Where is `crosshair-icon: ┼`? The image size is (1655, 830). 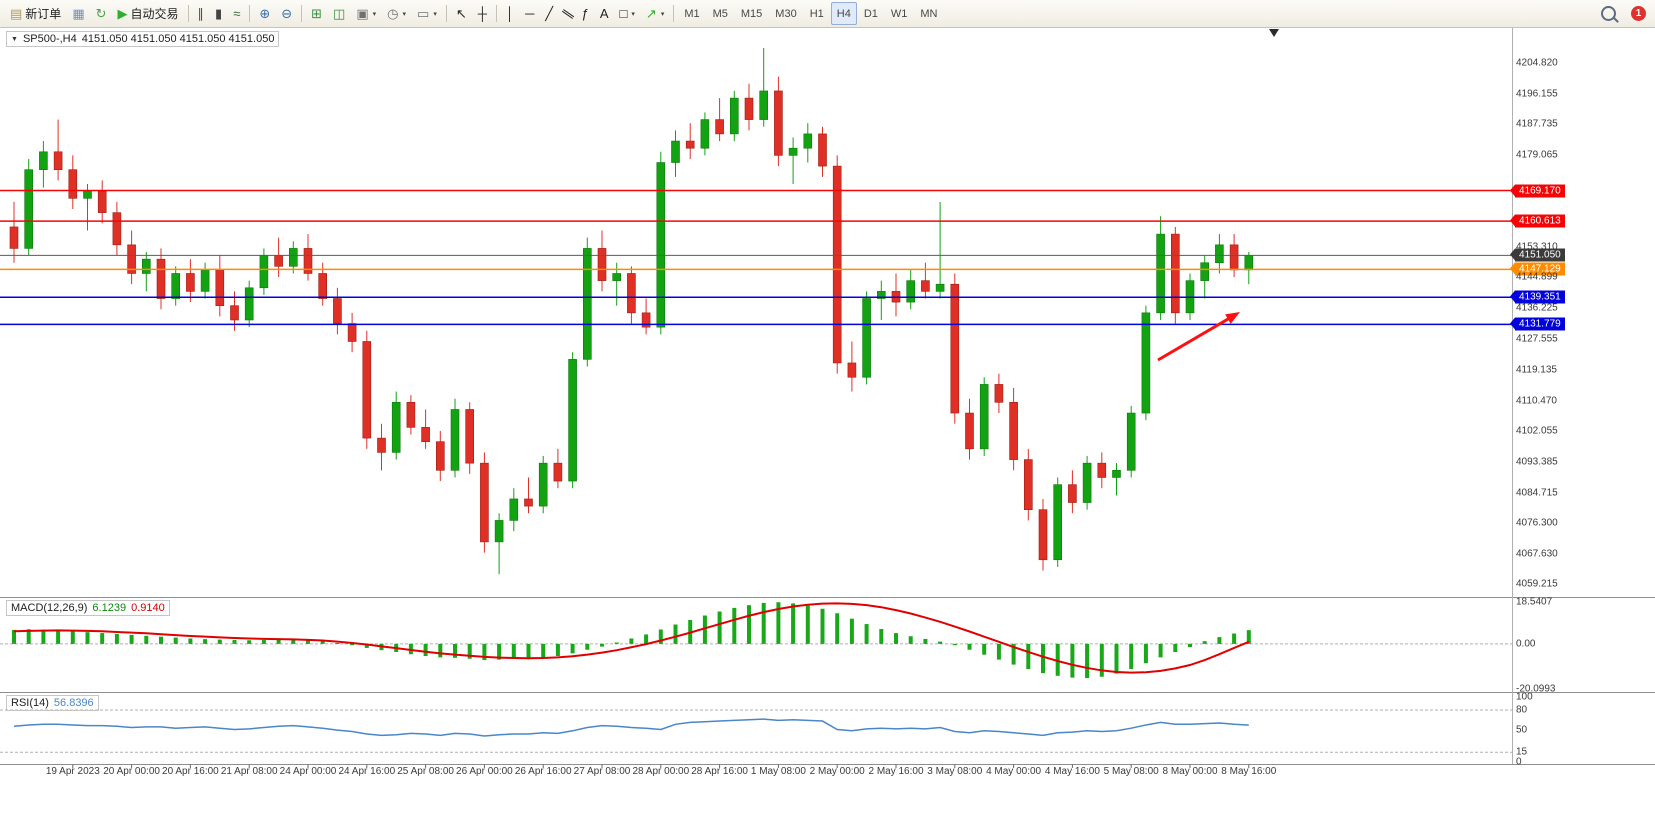
crosshair-icon: ┼ is located at coordinates (482, 13).